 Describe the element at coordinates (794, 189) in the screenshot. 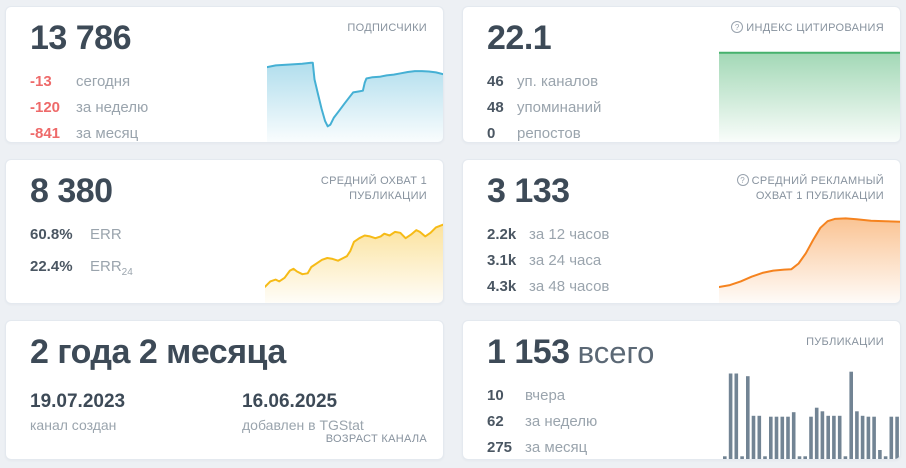

I see `card-title-ad-reach: ? СРЕДНИЙ РЕКЛАМНЫЙ ОХВАТ 1 ПУБЛИКАЦИИ` at that location.